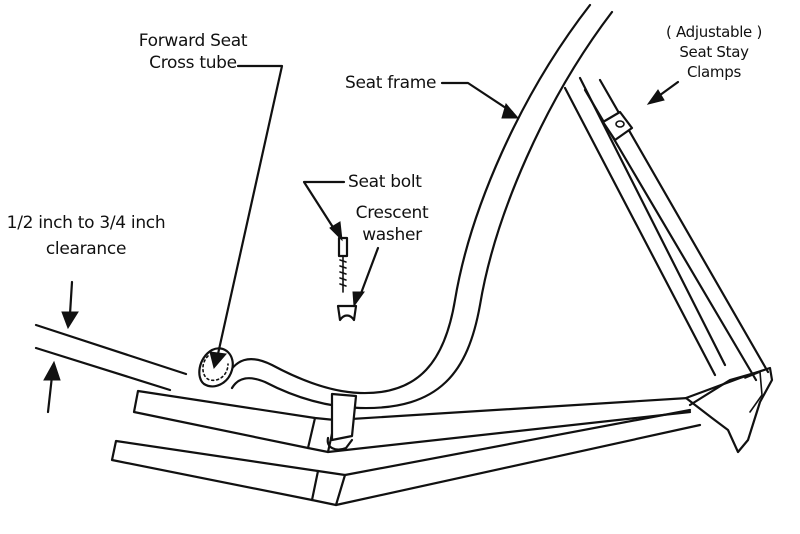 The image size is (800, 534). What do you see at coordinates (714, 32) in the screenshot?
I see `adjustable-clamps-label-line1: ( Adjustable )` at bounding box center [714, 32].